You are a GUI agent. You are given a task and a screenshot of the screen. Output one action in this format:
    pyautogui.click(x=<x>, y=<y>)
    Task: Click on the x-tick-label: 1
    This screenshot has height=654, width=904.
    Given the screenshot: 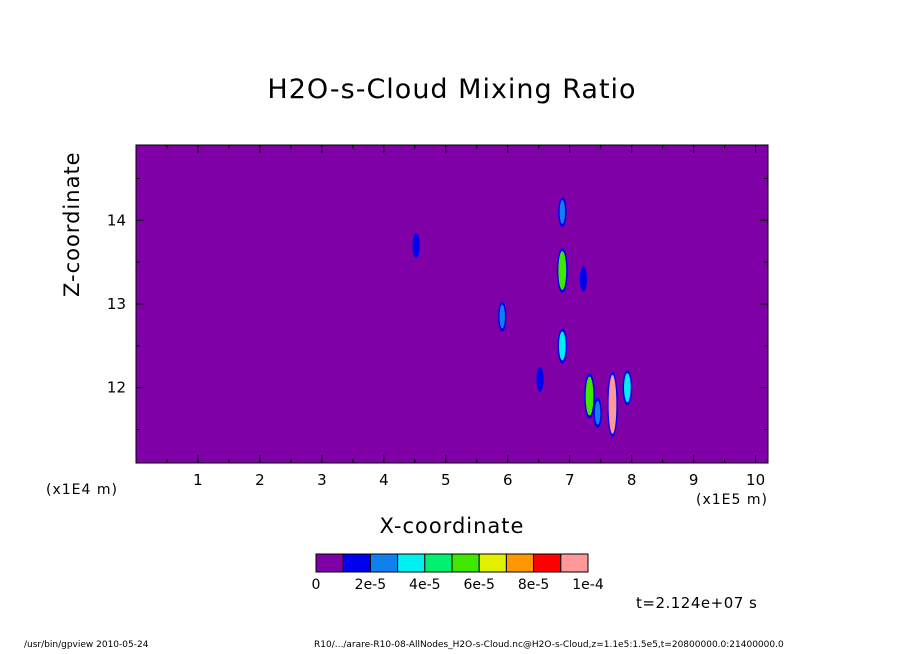 What is the action you would take?
    pyautogui.click(x=198, y=480)
    